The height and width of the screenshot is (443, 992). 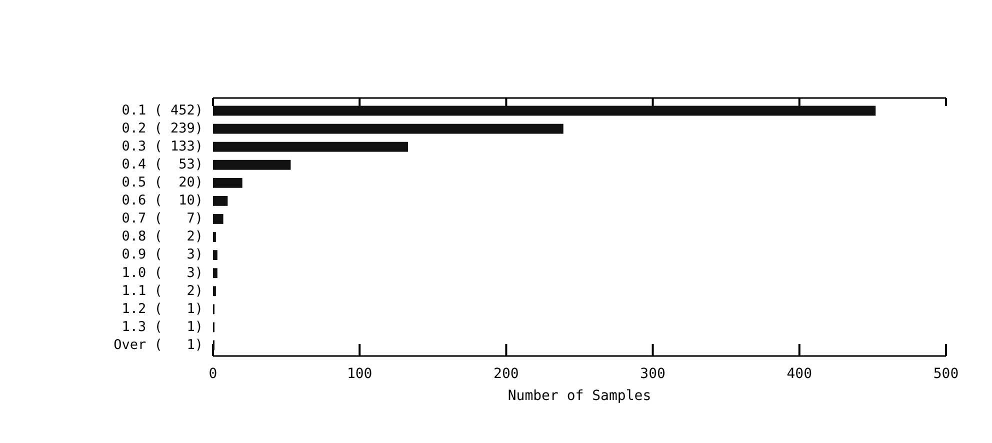 I want to click on x-tick-label: 200, so click(x=506, y=374).